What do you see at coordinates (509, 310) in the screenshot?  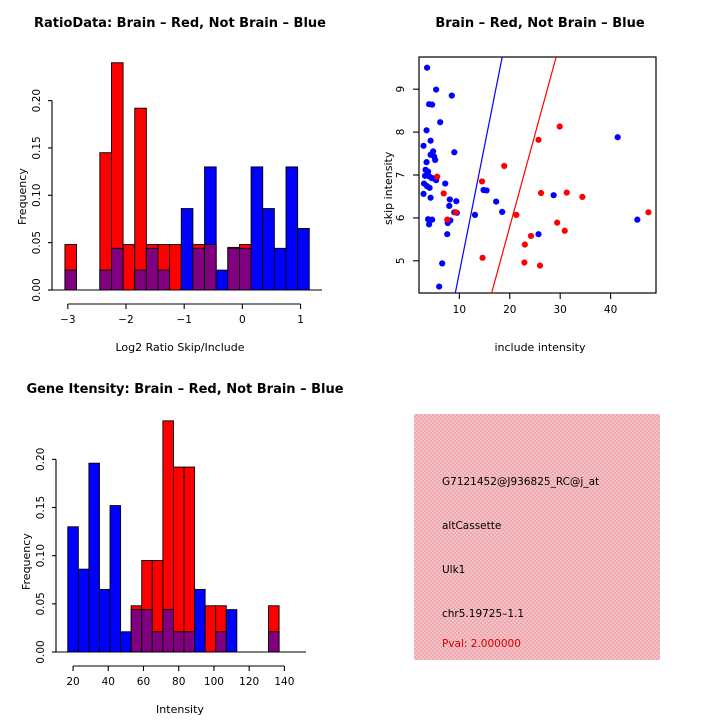 I see `x-tick-label: 20` at bounding box center [509, 310].